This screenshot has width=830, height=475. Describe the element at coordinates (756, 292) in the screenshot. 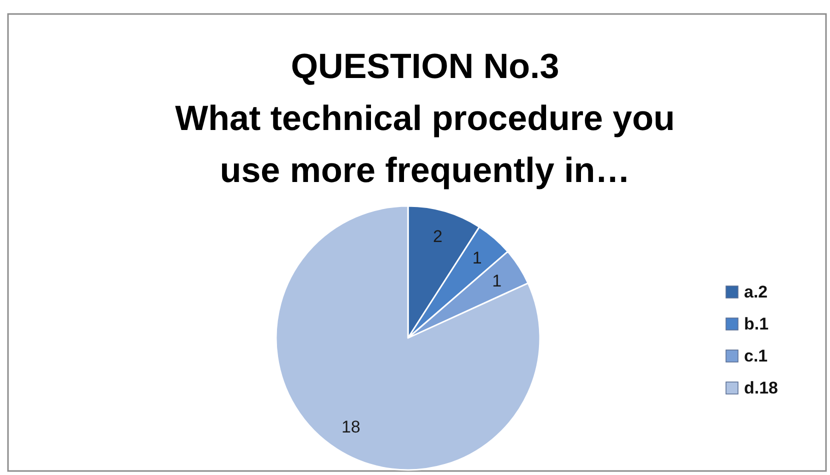

I see `legend-label: a.2` at that location.